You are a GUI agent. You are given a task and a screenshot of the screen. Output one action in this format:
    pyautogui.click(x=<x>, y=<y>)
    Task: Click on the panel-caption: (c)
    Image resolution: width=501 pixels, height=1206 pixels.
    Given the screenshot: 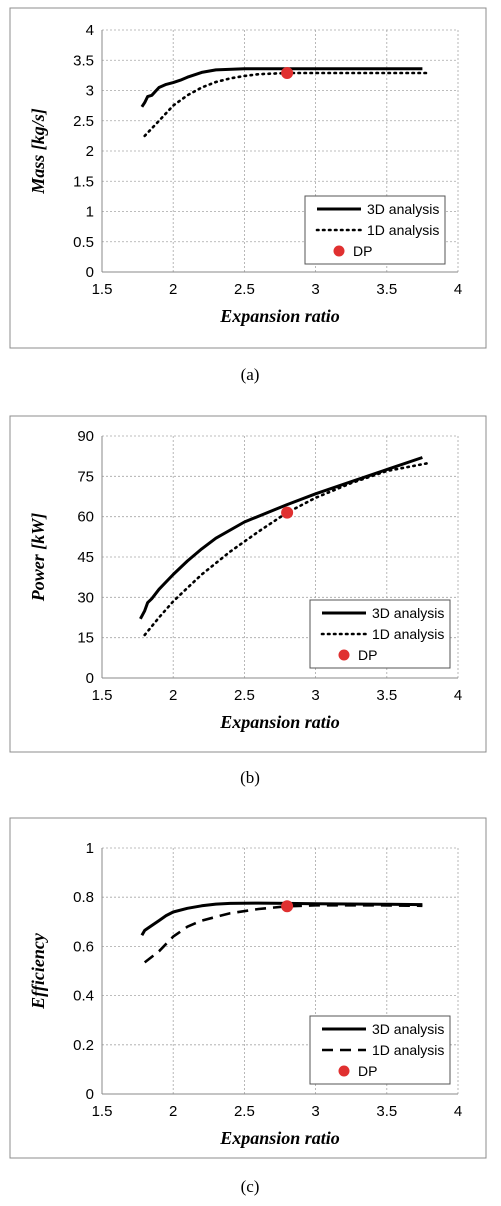 What is the action you would take?
    pyautogui.click(x=250, y=1186)
    